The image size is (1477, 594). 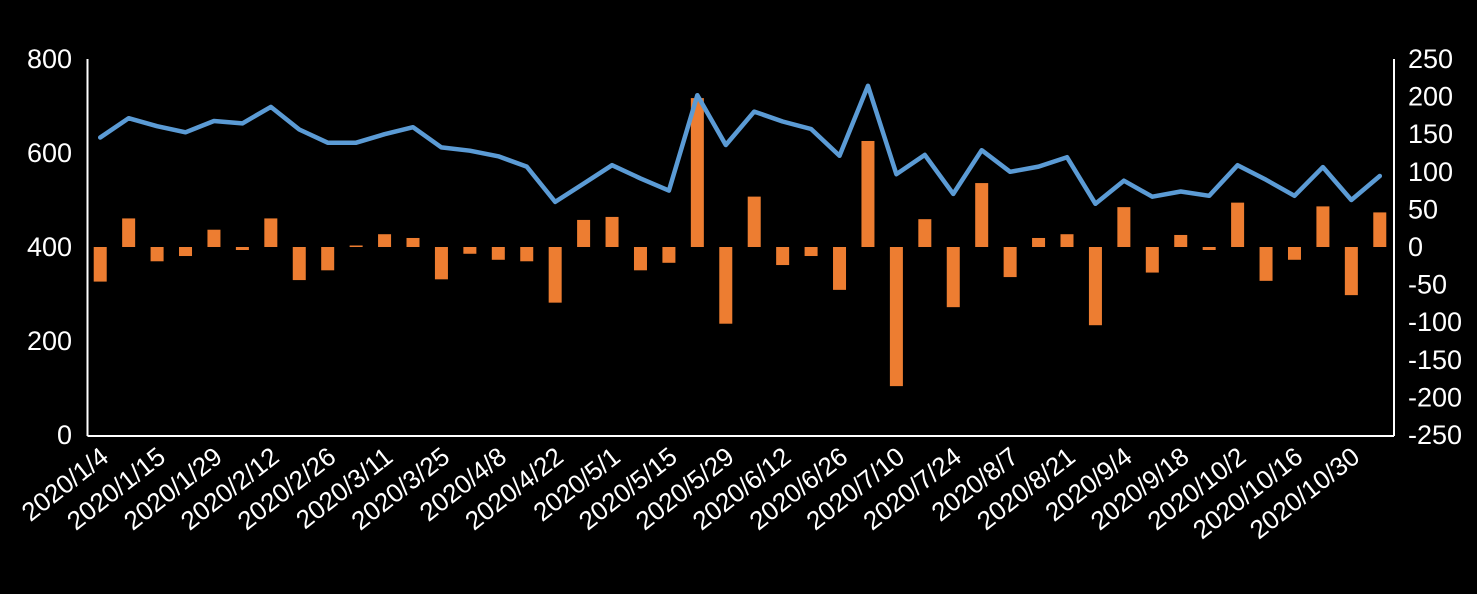 I want to click on left-axis-tick-label: 0, so click(x=64, y=435).